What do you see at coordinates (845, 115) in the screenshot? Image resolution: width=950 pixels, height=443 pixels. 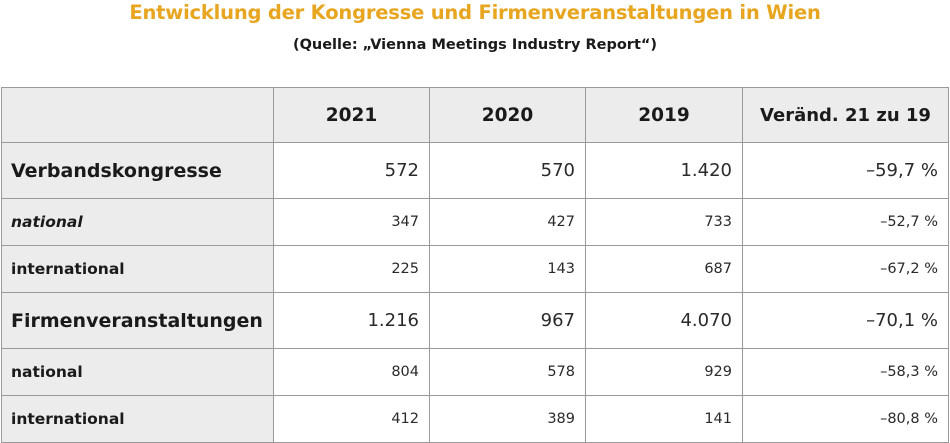 I see `column-header-change: Veränd. 21 zu 19` at bounding box center [845, 115].